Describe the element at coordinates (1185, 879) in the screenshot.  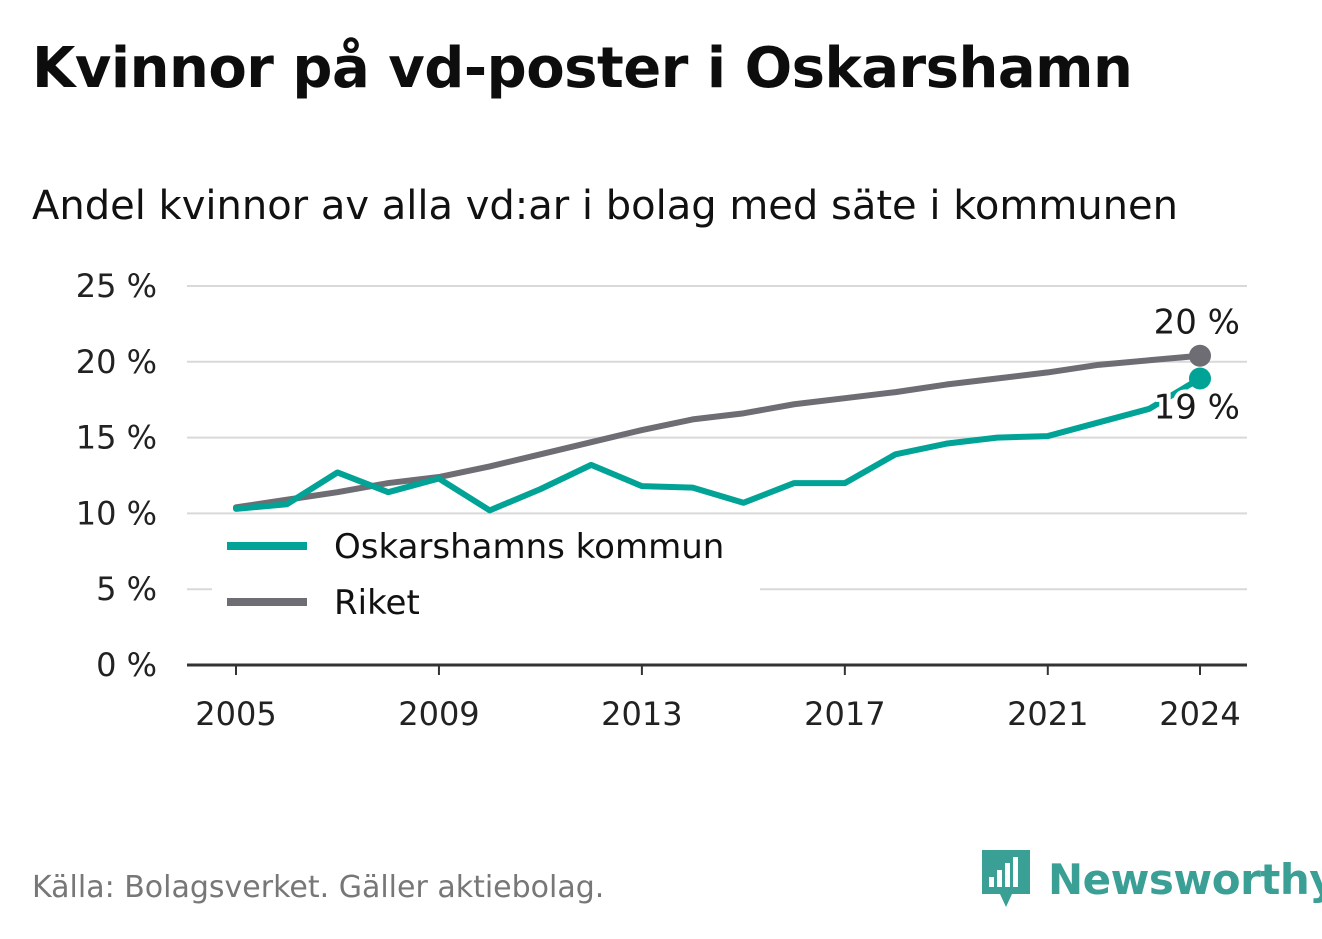
I see `brand-name: Newsworthy` at that location.